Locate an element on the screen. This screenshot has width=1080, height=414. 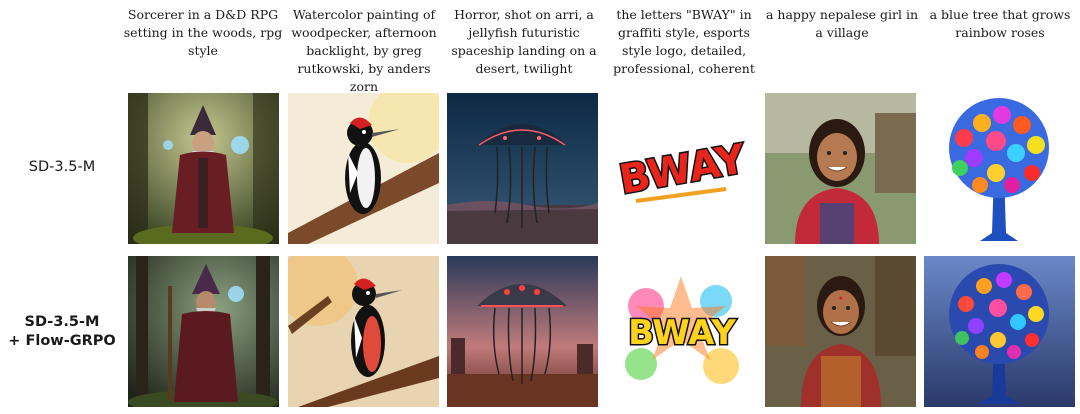
row-label-flow-grpo: SD-3.5-M + Flow-GRPO is located at coordinates (62, 332).